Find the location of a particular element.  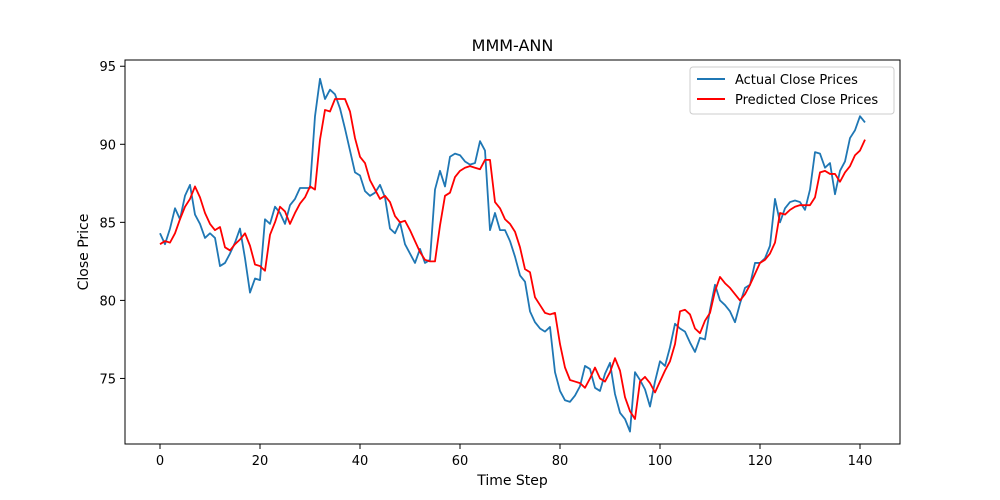

legend-label-predicted: Predicted Close Prices is located at coordinates (806, 100).